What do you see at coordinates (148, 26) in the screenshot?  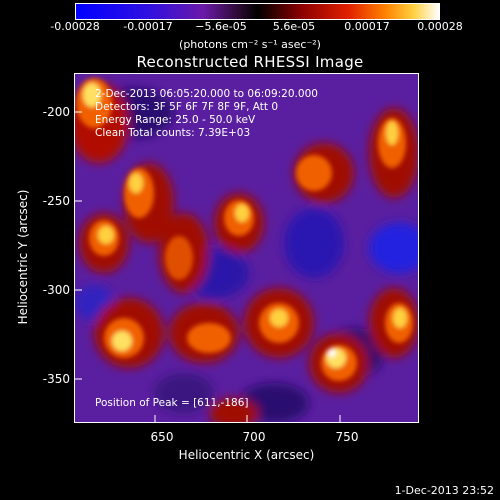 I see `colorbar-tick: -0.00017` at bounding box center [148, 26].